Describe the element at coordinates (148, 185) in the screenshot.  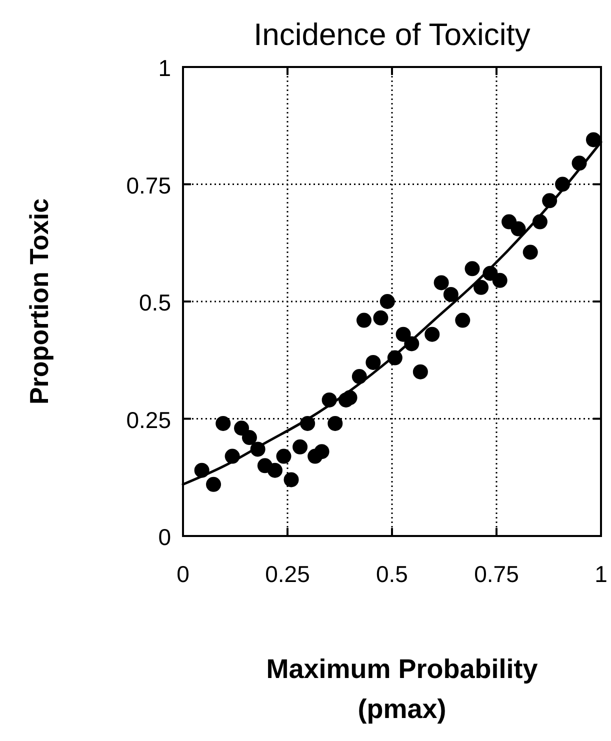
I see `y-tick-label: 0.75` at that location.